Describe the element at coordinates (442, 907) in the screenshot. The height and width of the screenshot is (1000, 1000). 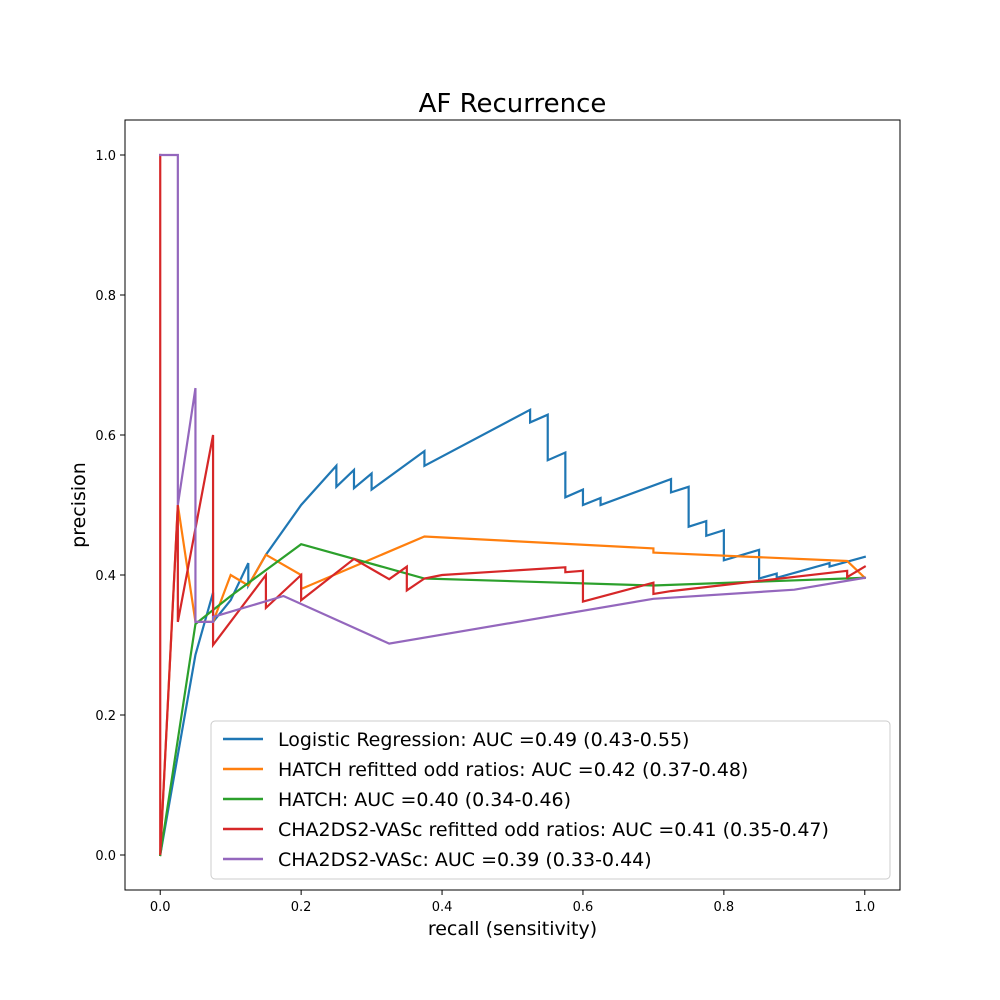
I see `x-tick-label: 0.4` at that location.